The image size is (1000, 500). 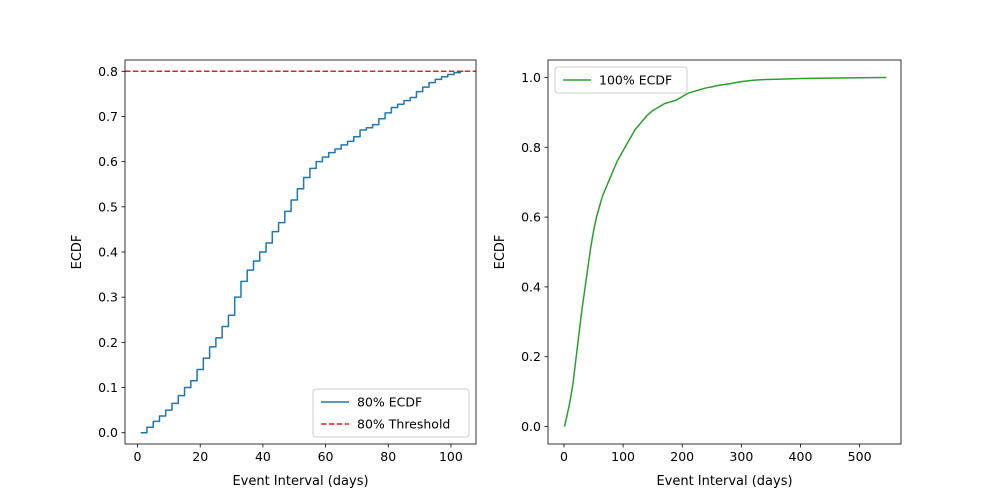 I want to click on x-tick-label: 200, so click(x=682, y=456).